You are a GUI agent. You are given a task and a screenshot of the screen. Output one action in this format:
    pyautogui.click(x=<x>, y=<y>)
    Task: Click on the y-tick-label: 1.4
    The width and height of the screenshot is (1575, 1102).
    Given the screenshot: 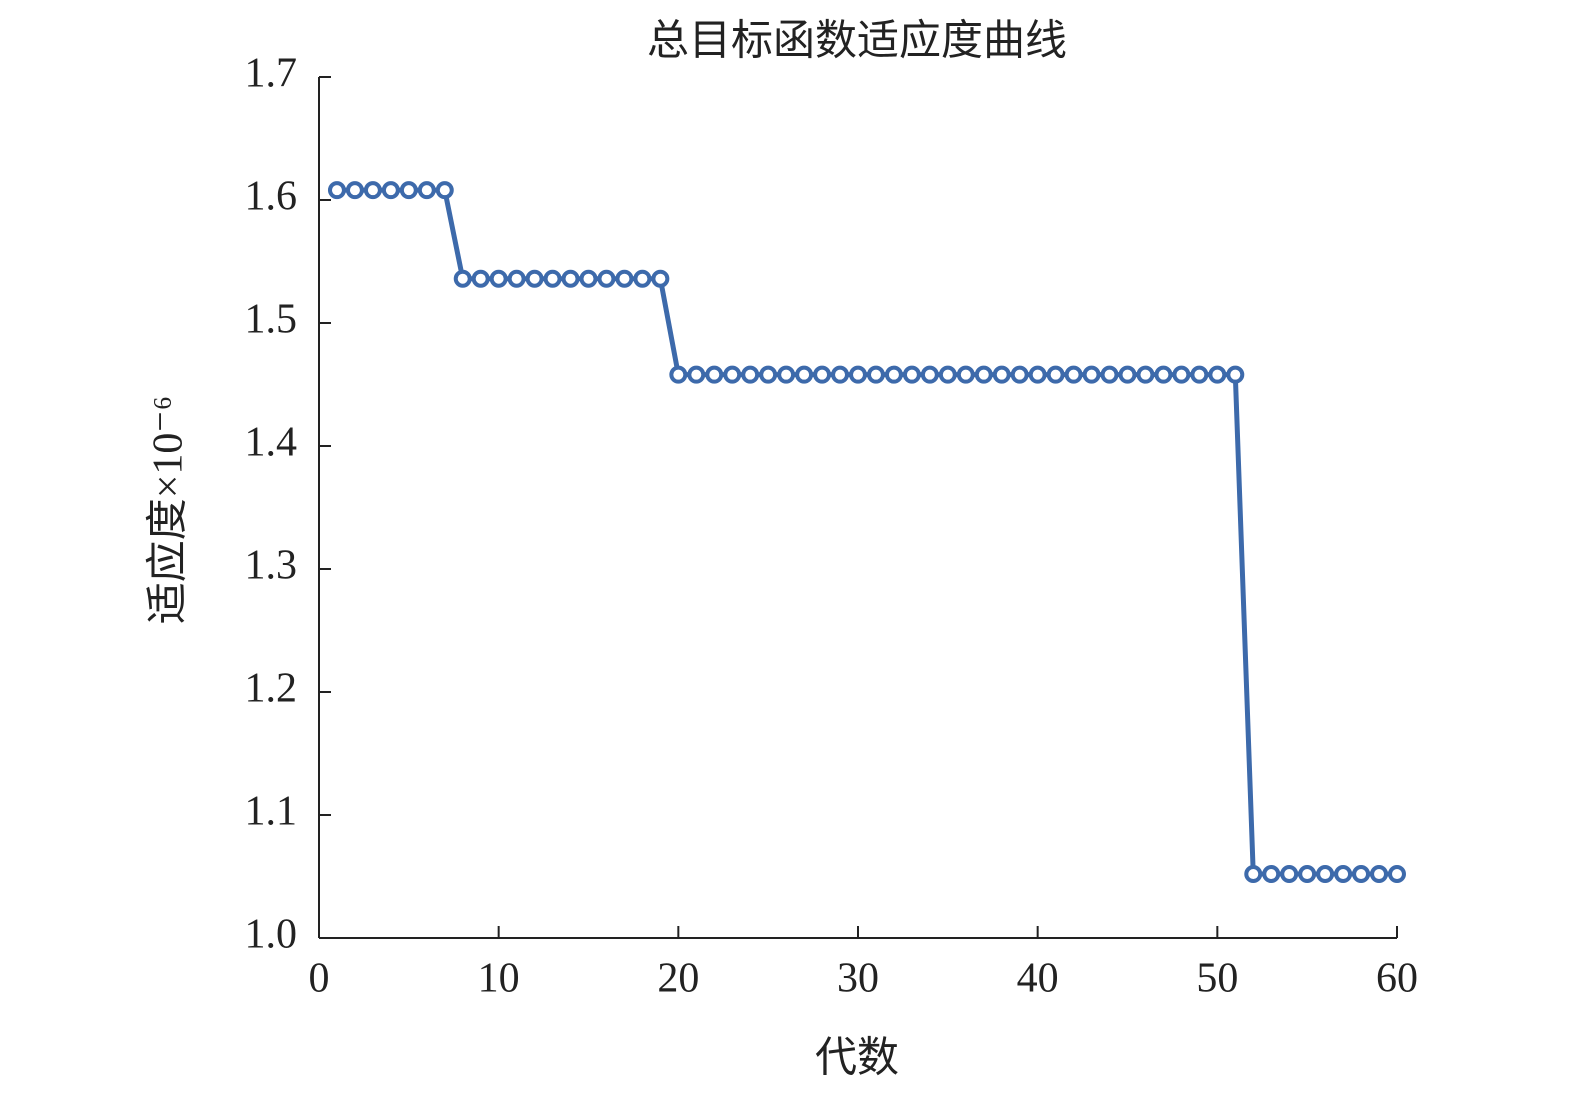 What is the action you would take?
    pyautogui.click(x=271, y=443)
    